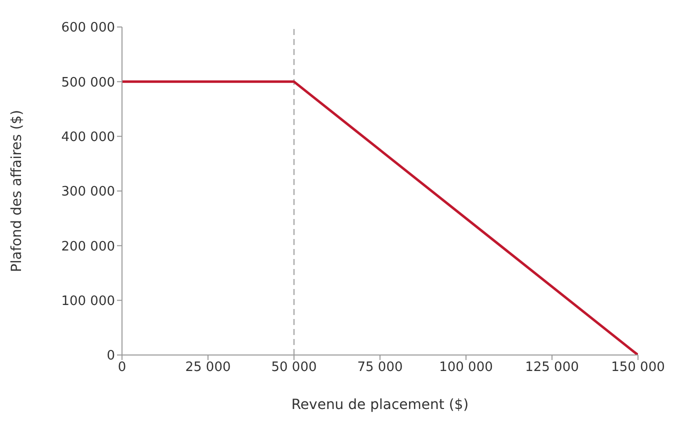 Image resolution: width=678 pixels, height=421 pixels. I want to click on y-tick-label: 400 000, so click(88, 137).